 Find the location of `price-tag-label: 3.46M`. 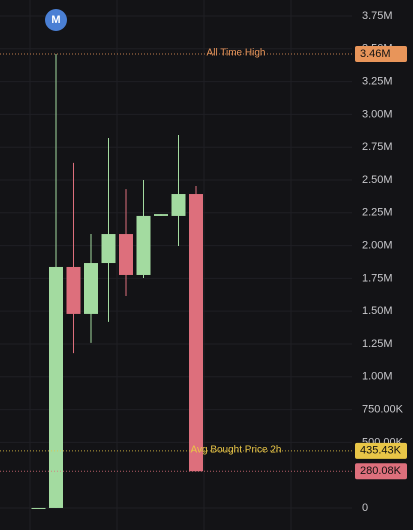

price-tag-label: 3.46M is located at coordinates (375, 54).